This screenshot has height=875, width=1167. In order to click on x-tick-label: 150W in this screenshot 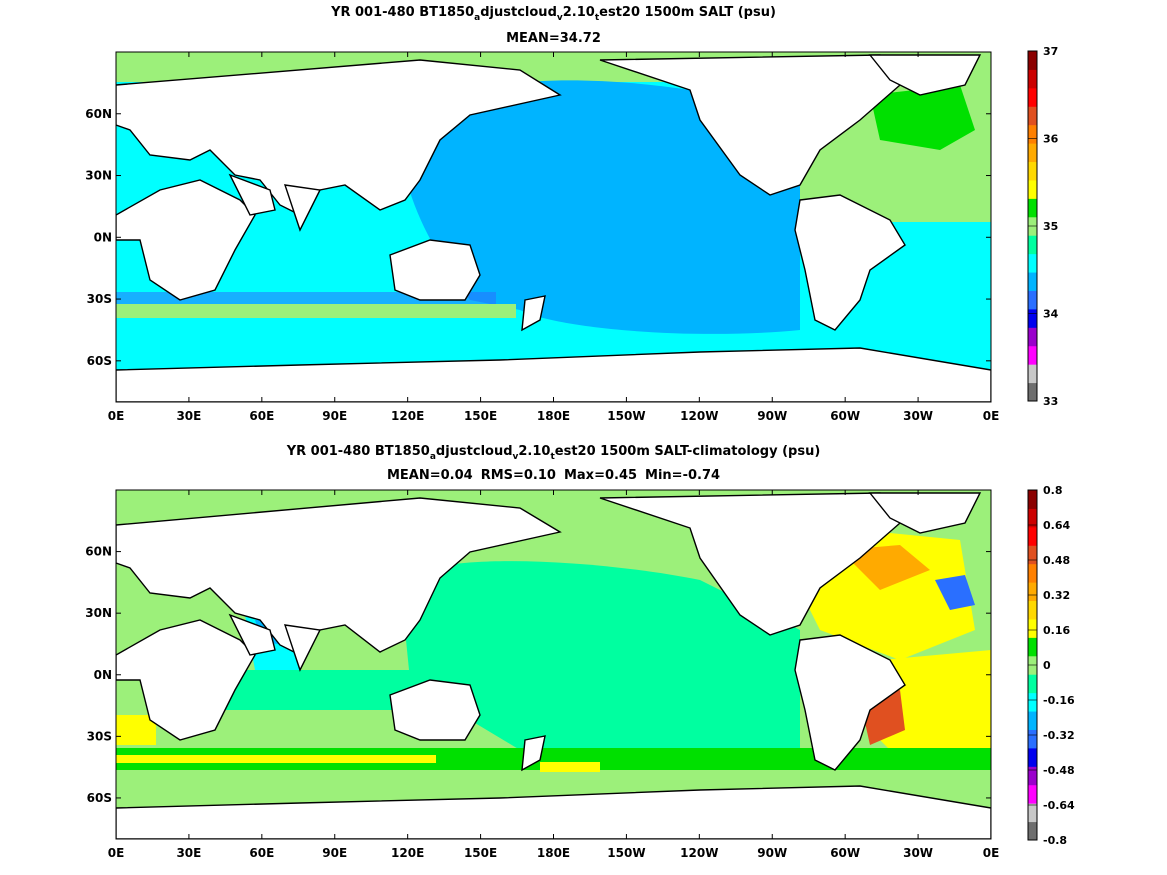, I will do `click(626, 853)`.